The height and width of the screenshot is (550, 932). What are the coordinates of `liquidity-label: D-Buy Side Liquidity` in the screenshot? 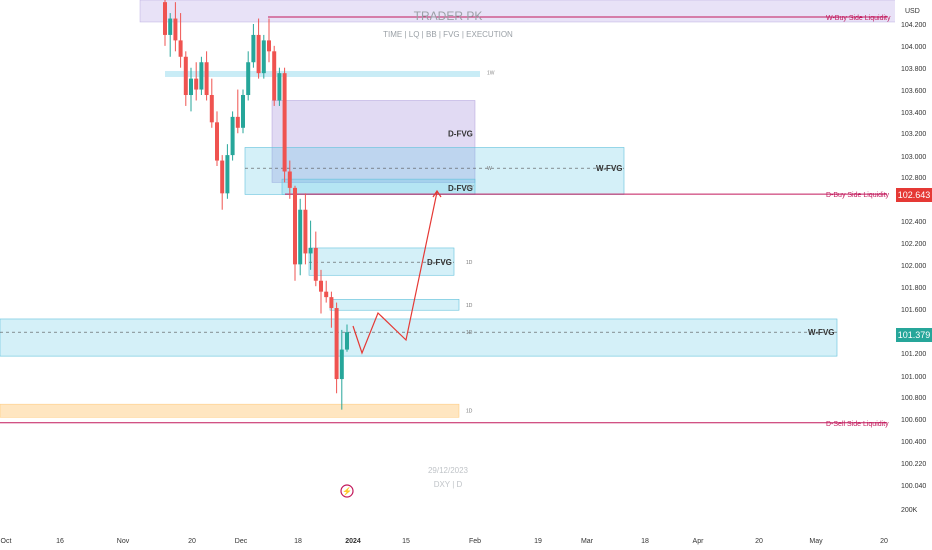 It's located at (858, 195).